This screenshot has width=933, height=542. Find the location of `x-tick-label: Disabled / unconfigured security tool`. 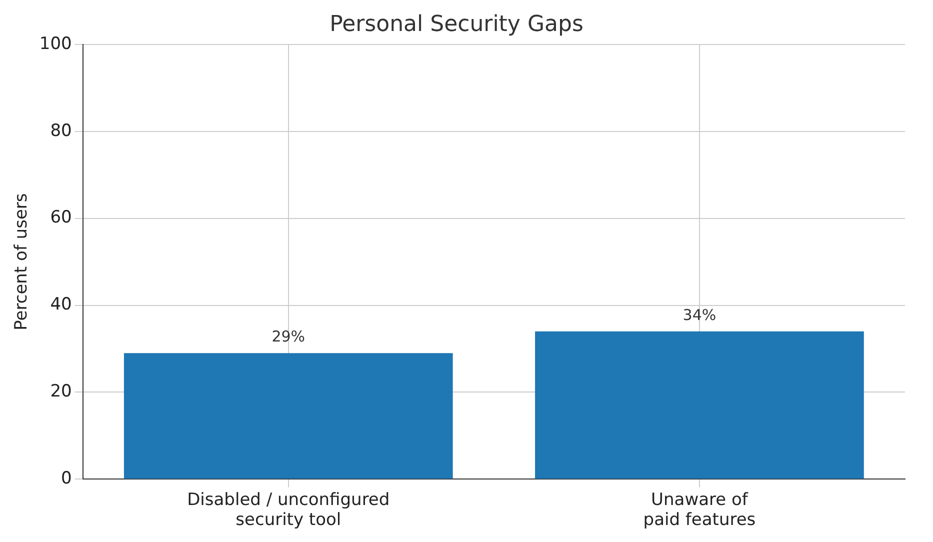

x-tick-label: Disabled / unconfigured security tool is located at coordinates (288, 510).